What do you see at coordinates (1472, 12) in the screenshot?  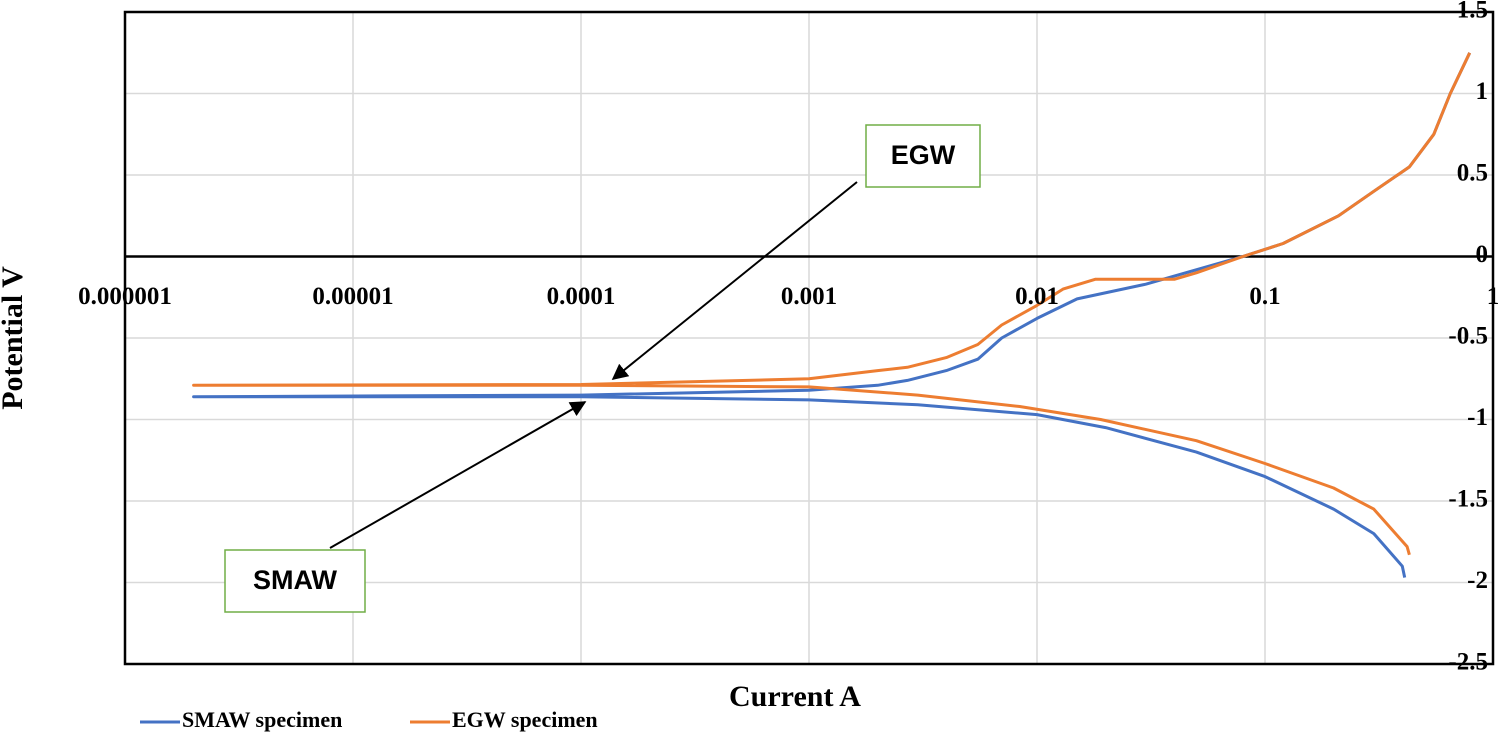 I see `y-tick-label: 1.5` at bounding box center [1472, 12].